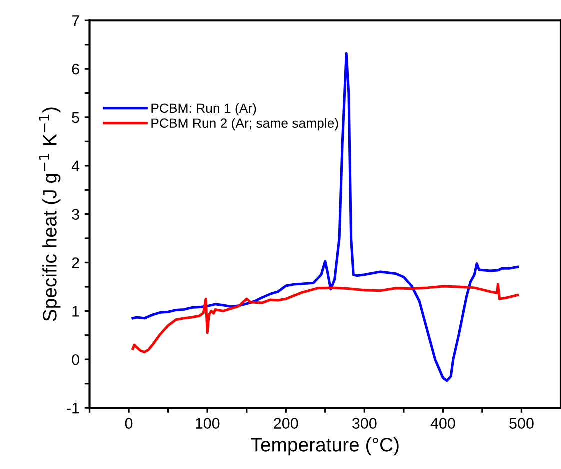 The width and height of the screenshot is (561, 469). What do you see at coordinates (76, 214) in the screenshot?
I see `y-tick-label: 3` at bounding box center [76, 214].